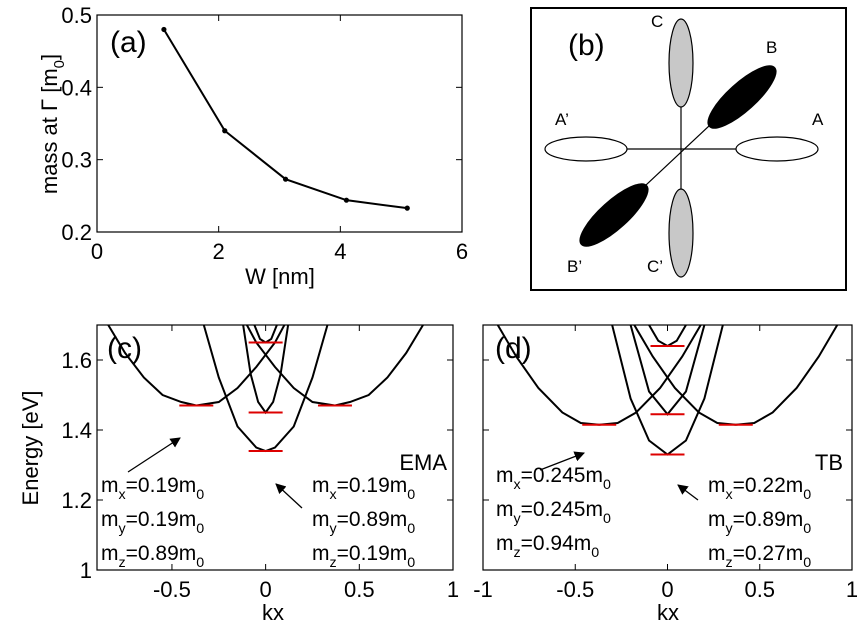 Image resolution: width=857 pixels, height=630 pixels. I want to click on panel-label: (c), so click(124, 348).